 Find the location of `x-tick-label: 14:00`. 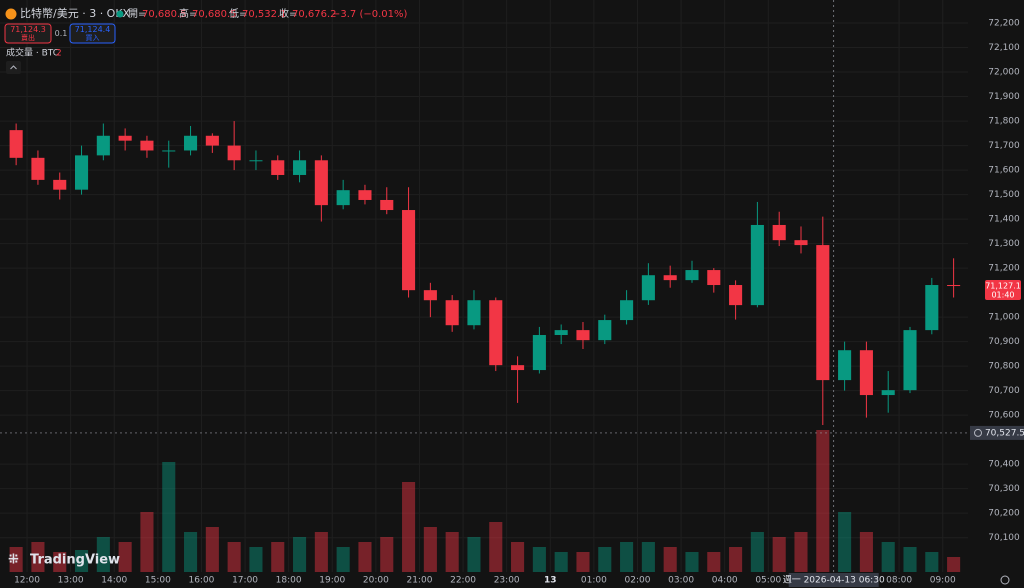

x-tick-label: 14:00 is located at coordinates (114, 581).